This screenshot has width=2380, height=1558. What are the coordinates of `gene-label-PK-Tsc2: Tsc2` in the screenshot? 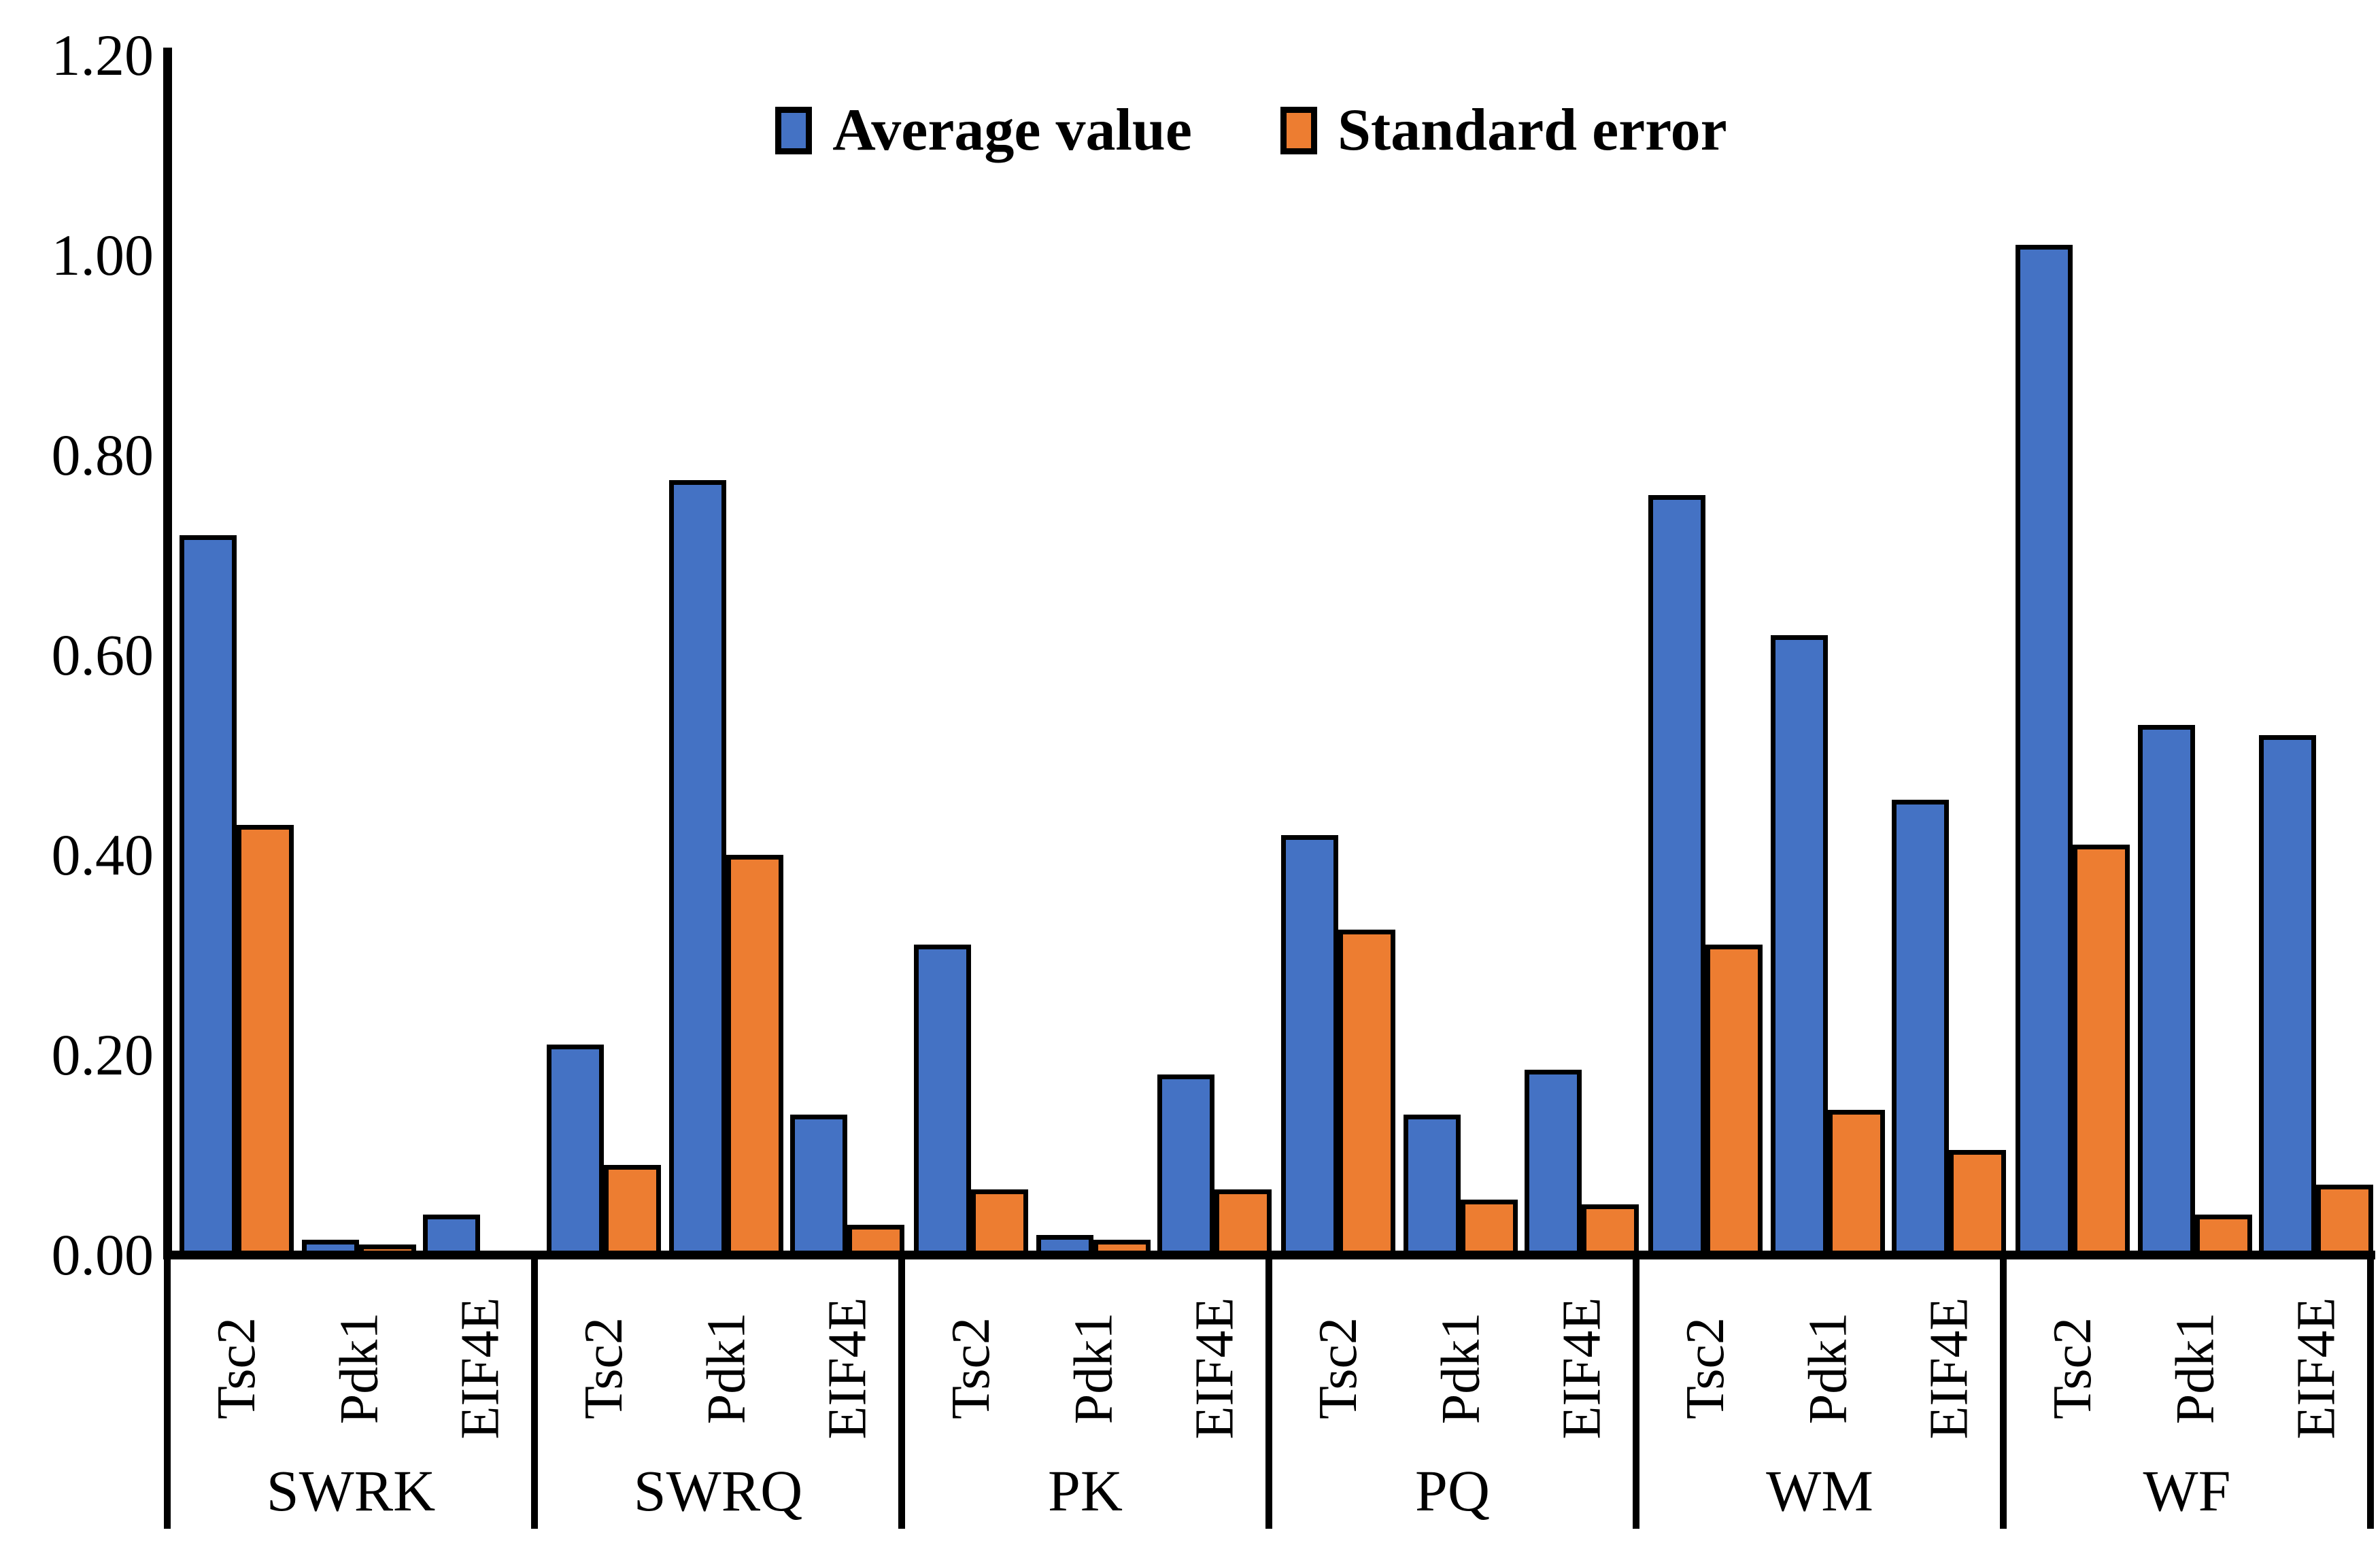 It's located at (972, 1368).